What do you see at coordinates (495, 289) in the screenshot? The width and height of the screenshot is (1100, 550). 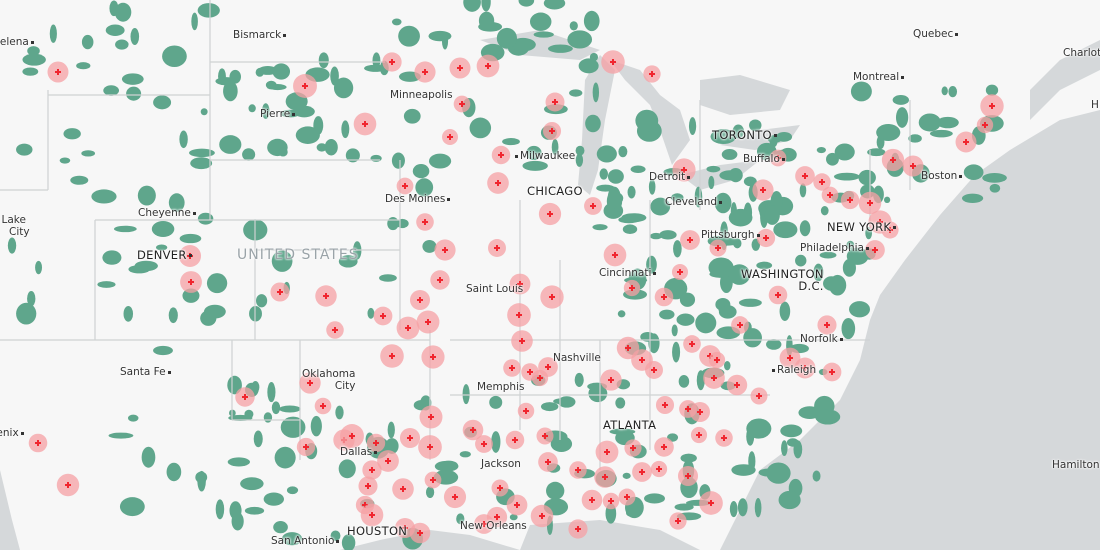 I see `city-label-saint-louis: Saint Louis` at bounding box center [495, 289].